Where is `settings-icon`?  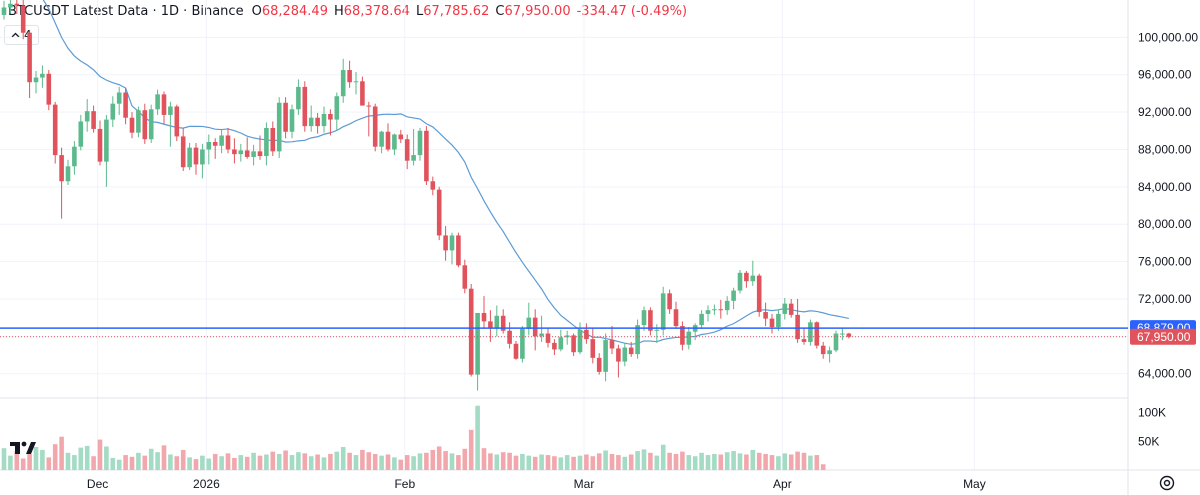
settings-icon is located at coordinates (1167, 483).